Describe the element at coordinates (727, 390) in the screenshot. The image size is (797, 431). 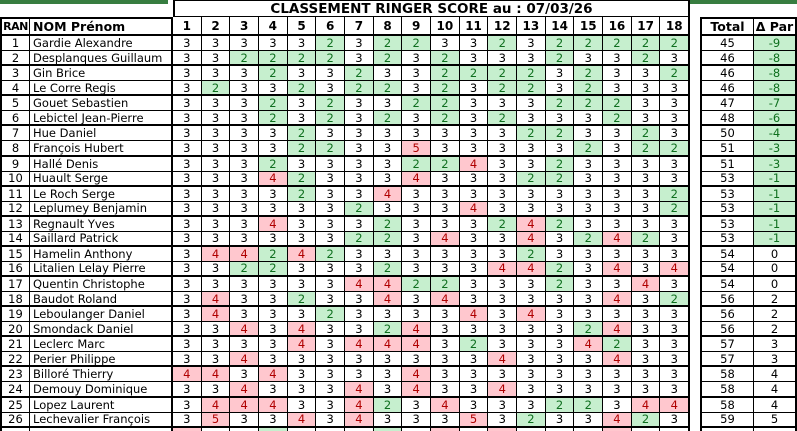
I see `total-cell: 58` at that location.